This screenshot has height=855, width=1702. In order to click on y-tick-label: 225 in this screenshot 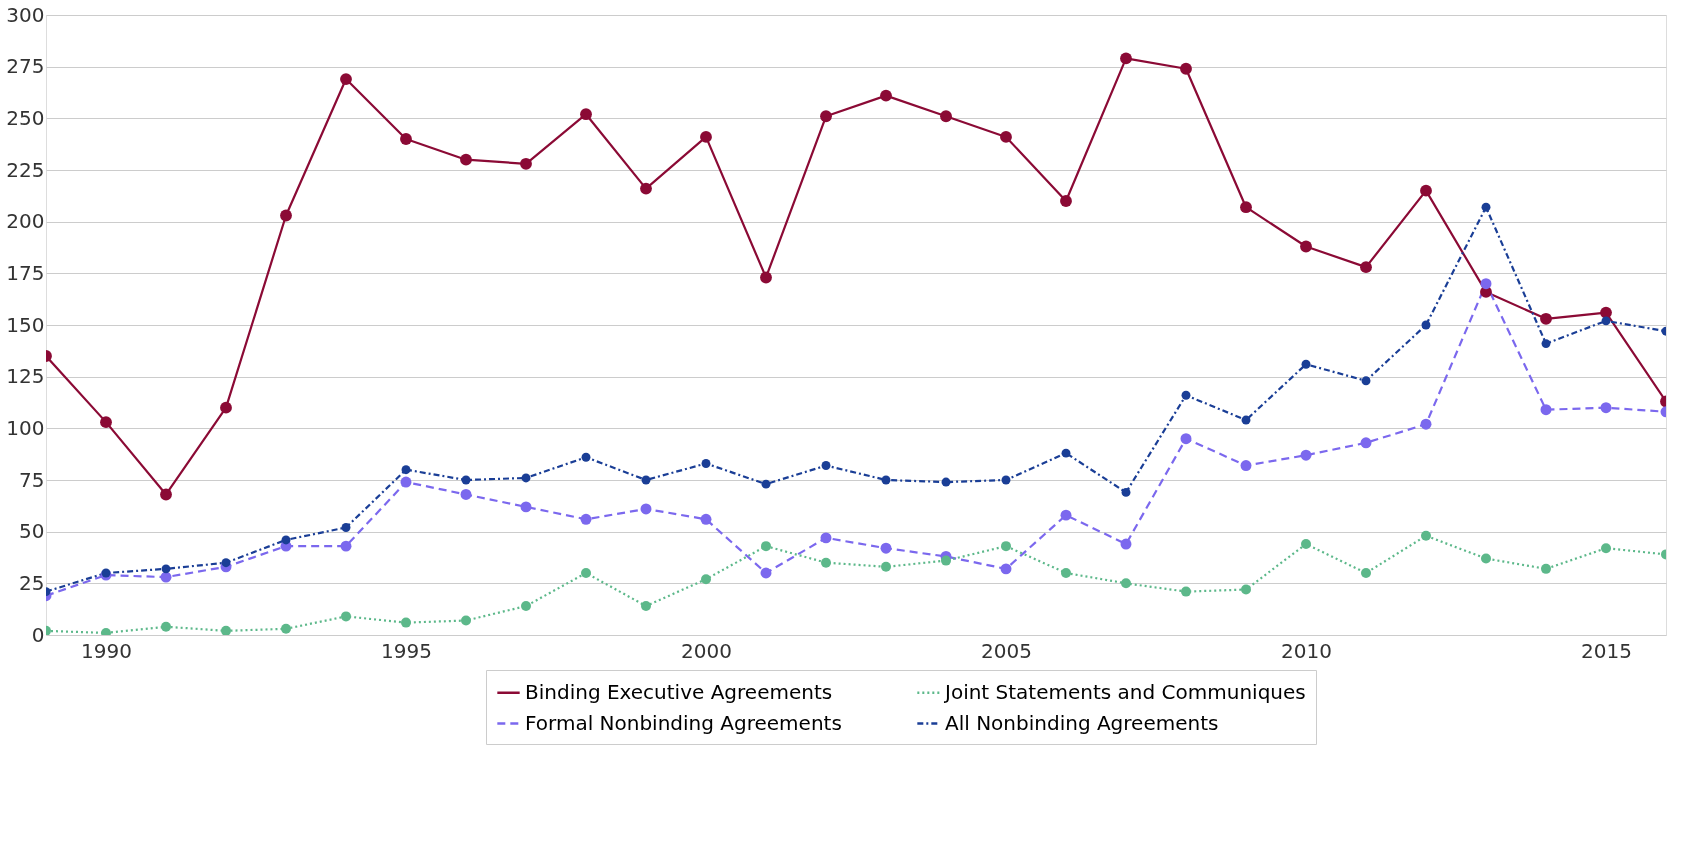, I will do `click(25, 169)`.